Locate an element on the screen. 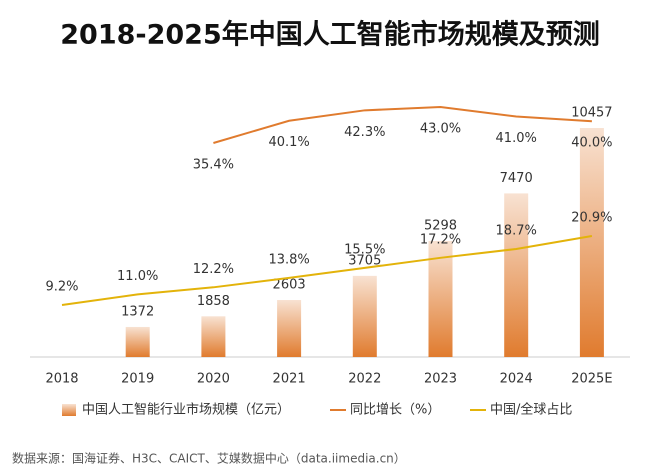 The image size is (660, 474). bar-label: 5298 is located at coordinates (440, 225).